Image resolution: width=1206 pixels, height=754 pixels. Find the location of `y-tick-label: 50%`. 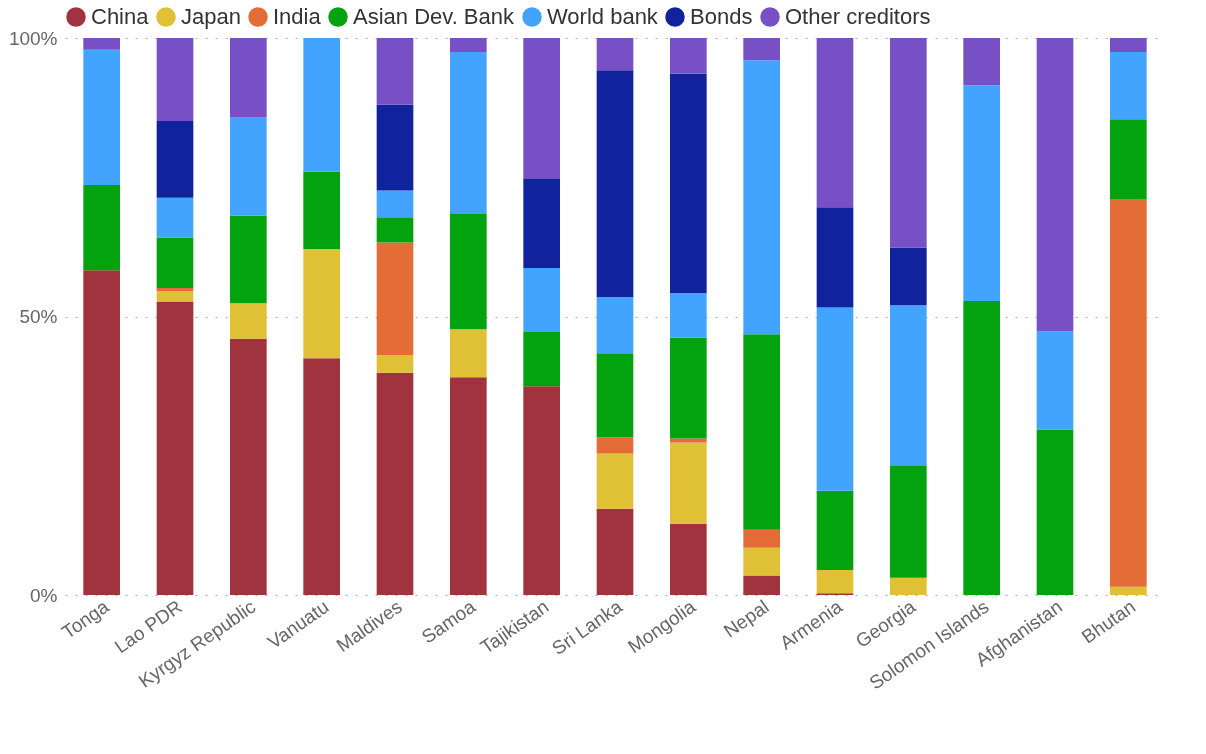

y-tick-label: 50% is located at coordinates (38, 316).